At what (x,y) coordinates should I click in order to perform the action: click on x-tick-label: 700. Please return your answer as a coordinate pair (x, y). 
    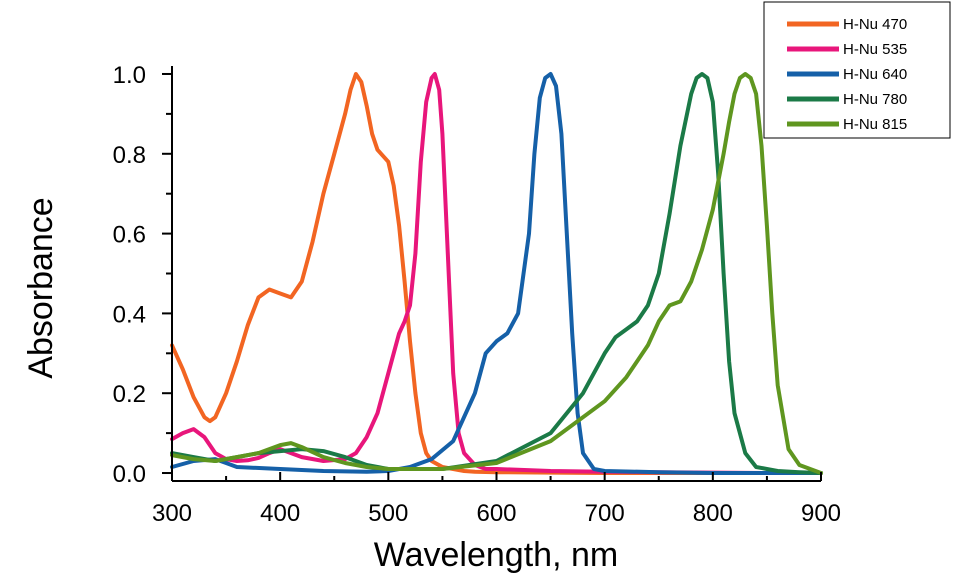
    Looking at the image, I should click on (605, 513).